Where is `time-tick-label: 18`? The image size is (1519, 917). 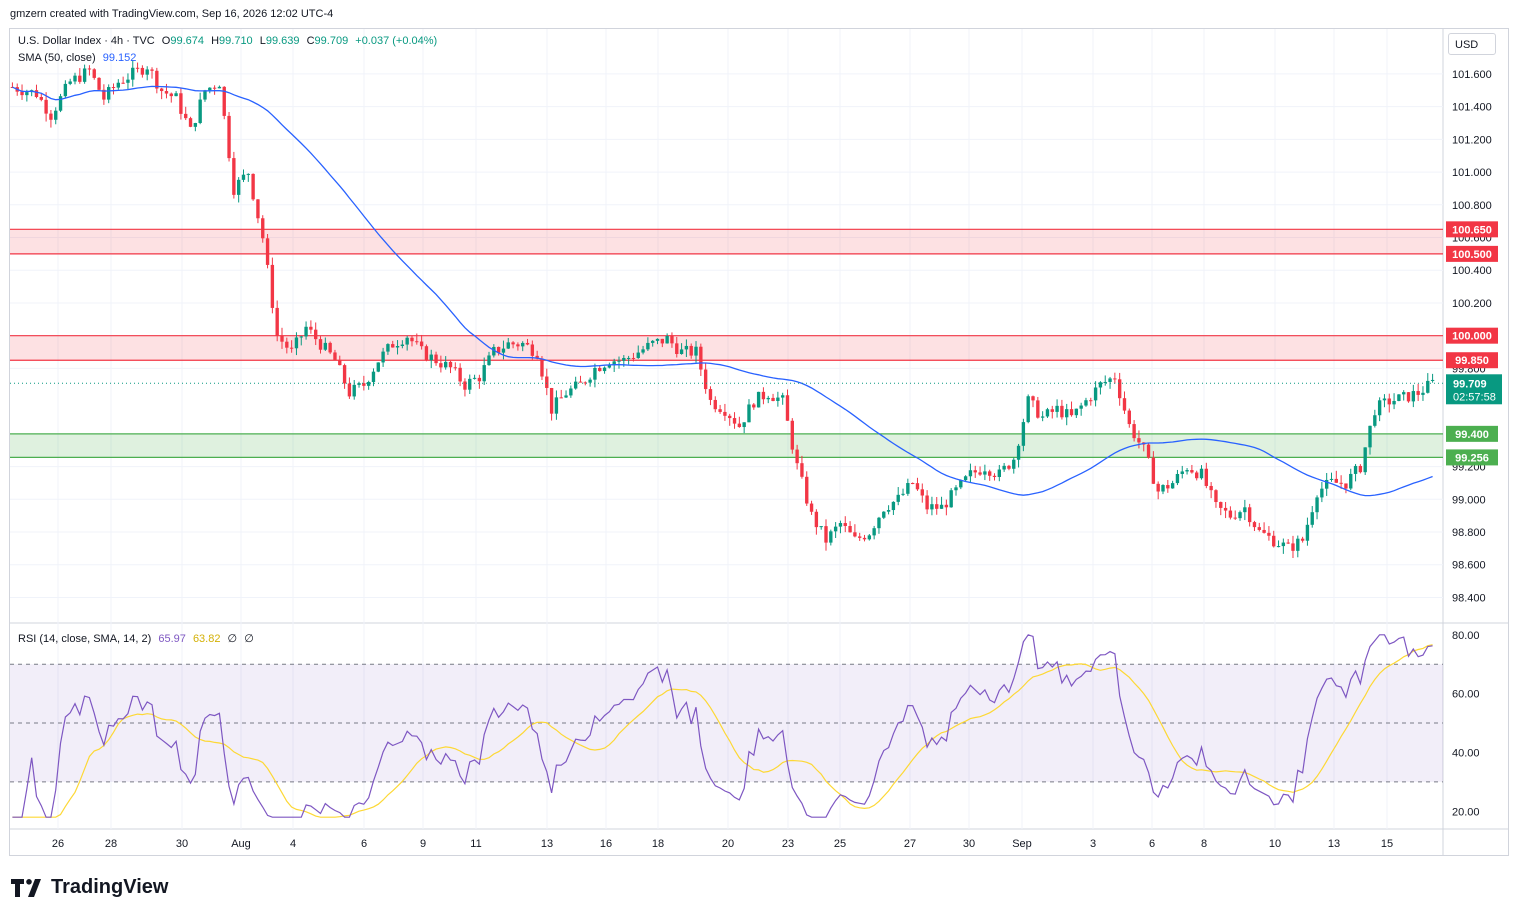
time-tick-label: 18 is located at coordinates (658, 844).